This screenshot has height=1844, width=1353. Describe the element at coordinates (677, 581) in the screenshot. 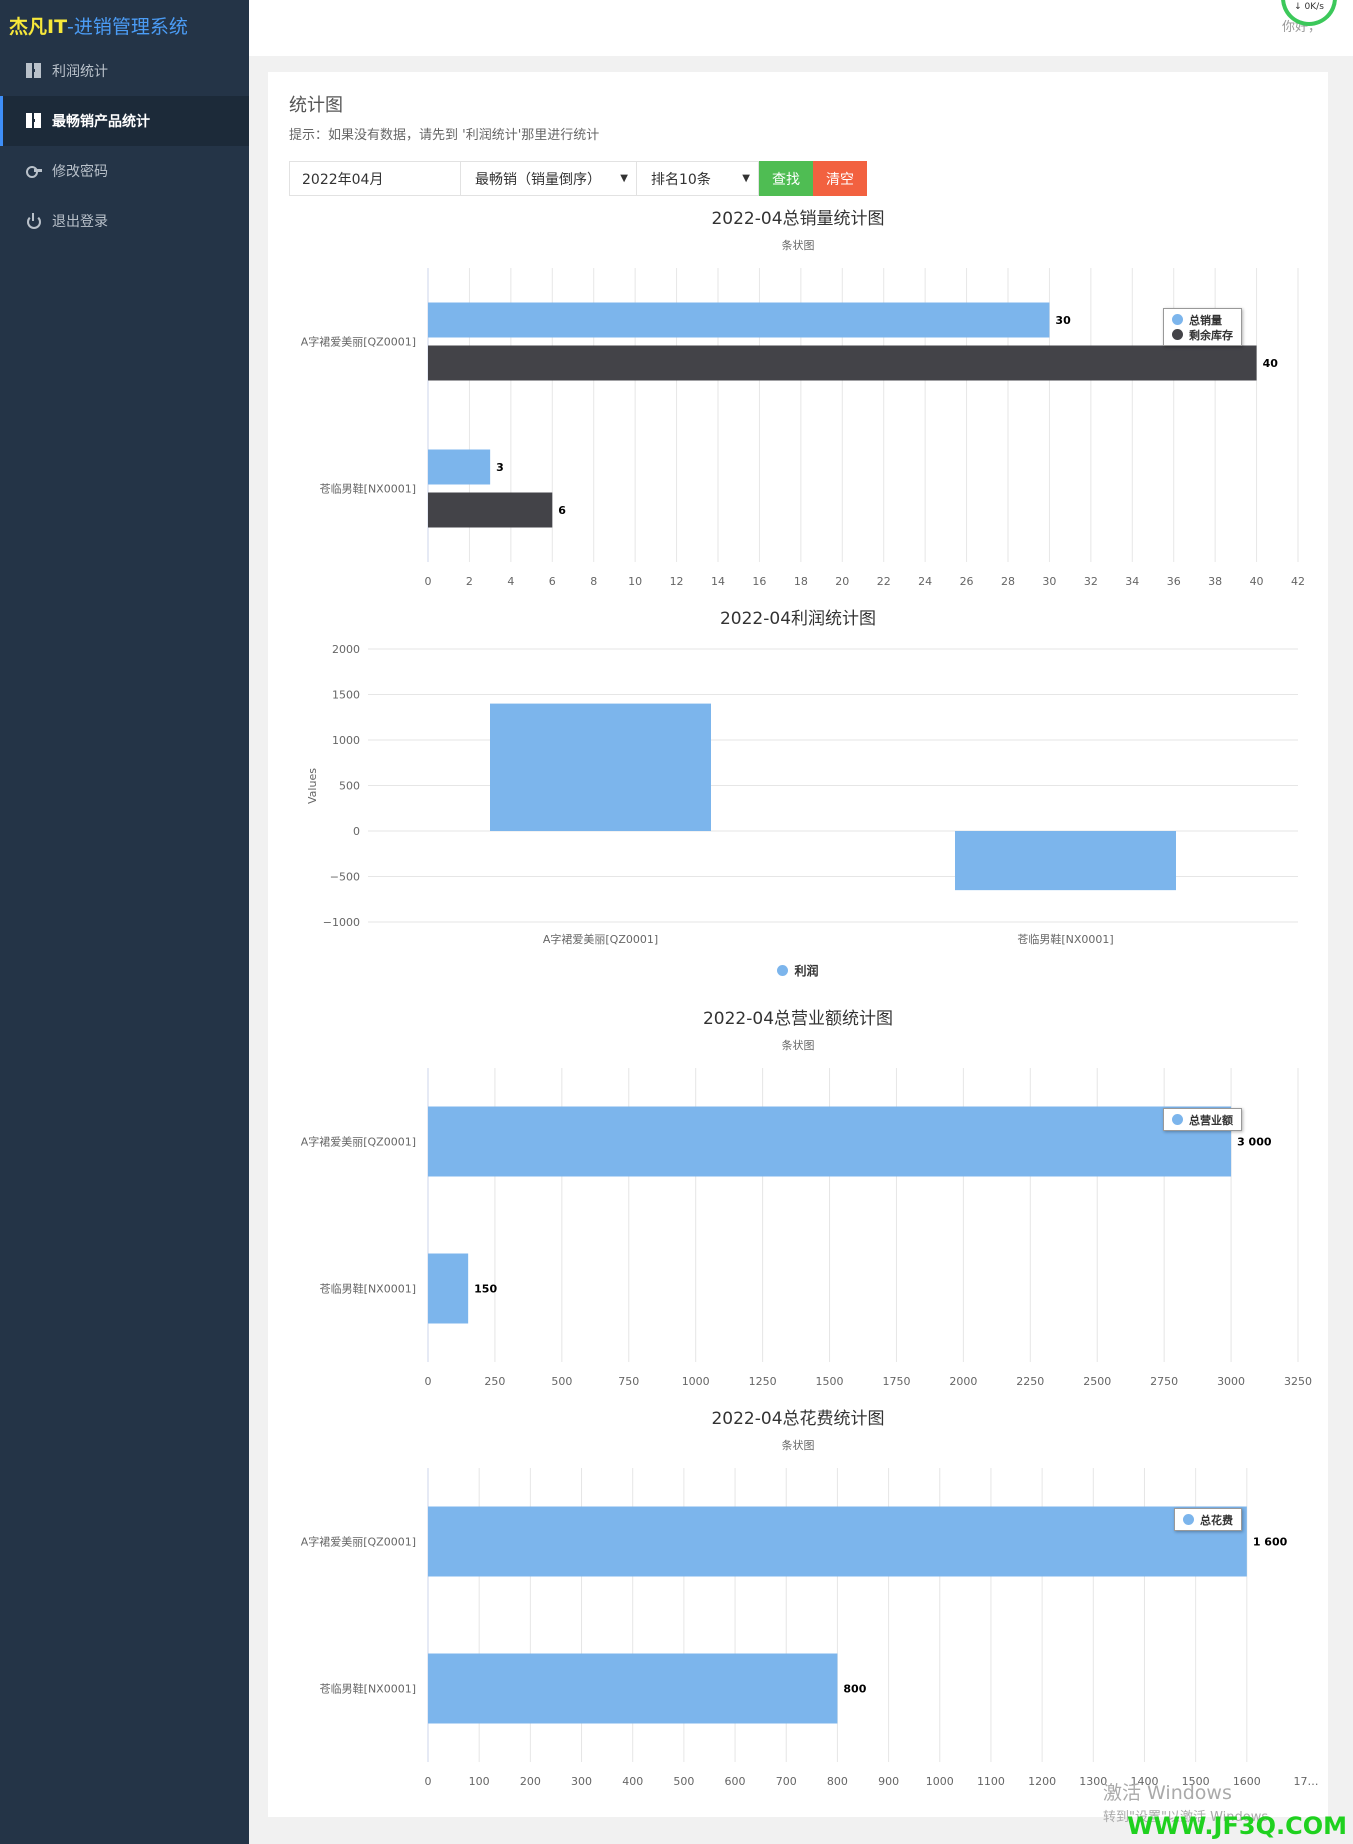

I see `x-tick-label: 12` at that location.